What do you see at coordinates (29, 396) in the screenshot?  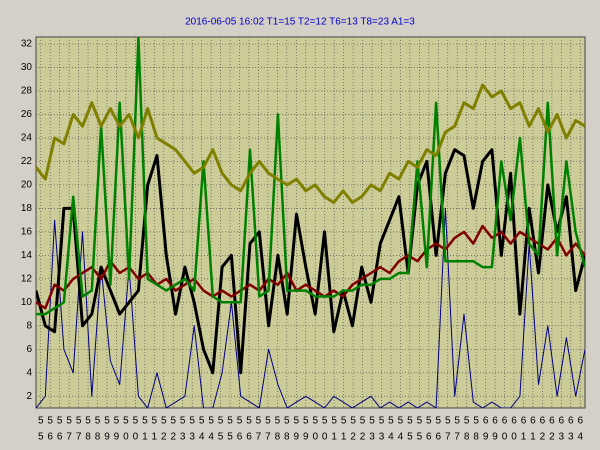 I see `y-tick-label: 2` at bounding box center [29, 396].